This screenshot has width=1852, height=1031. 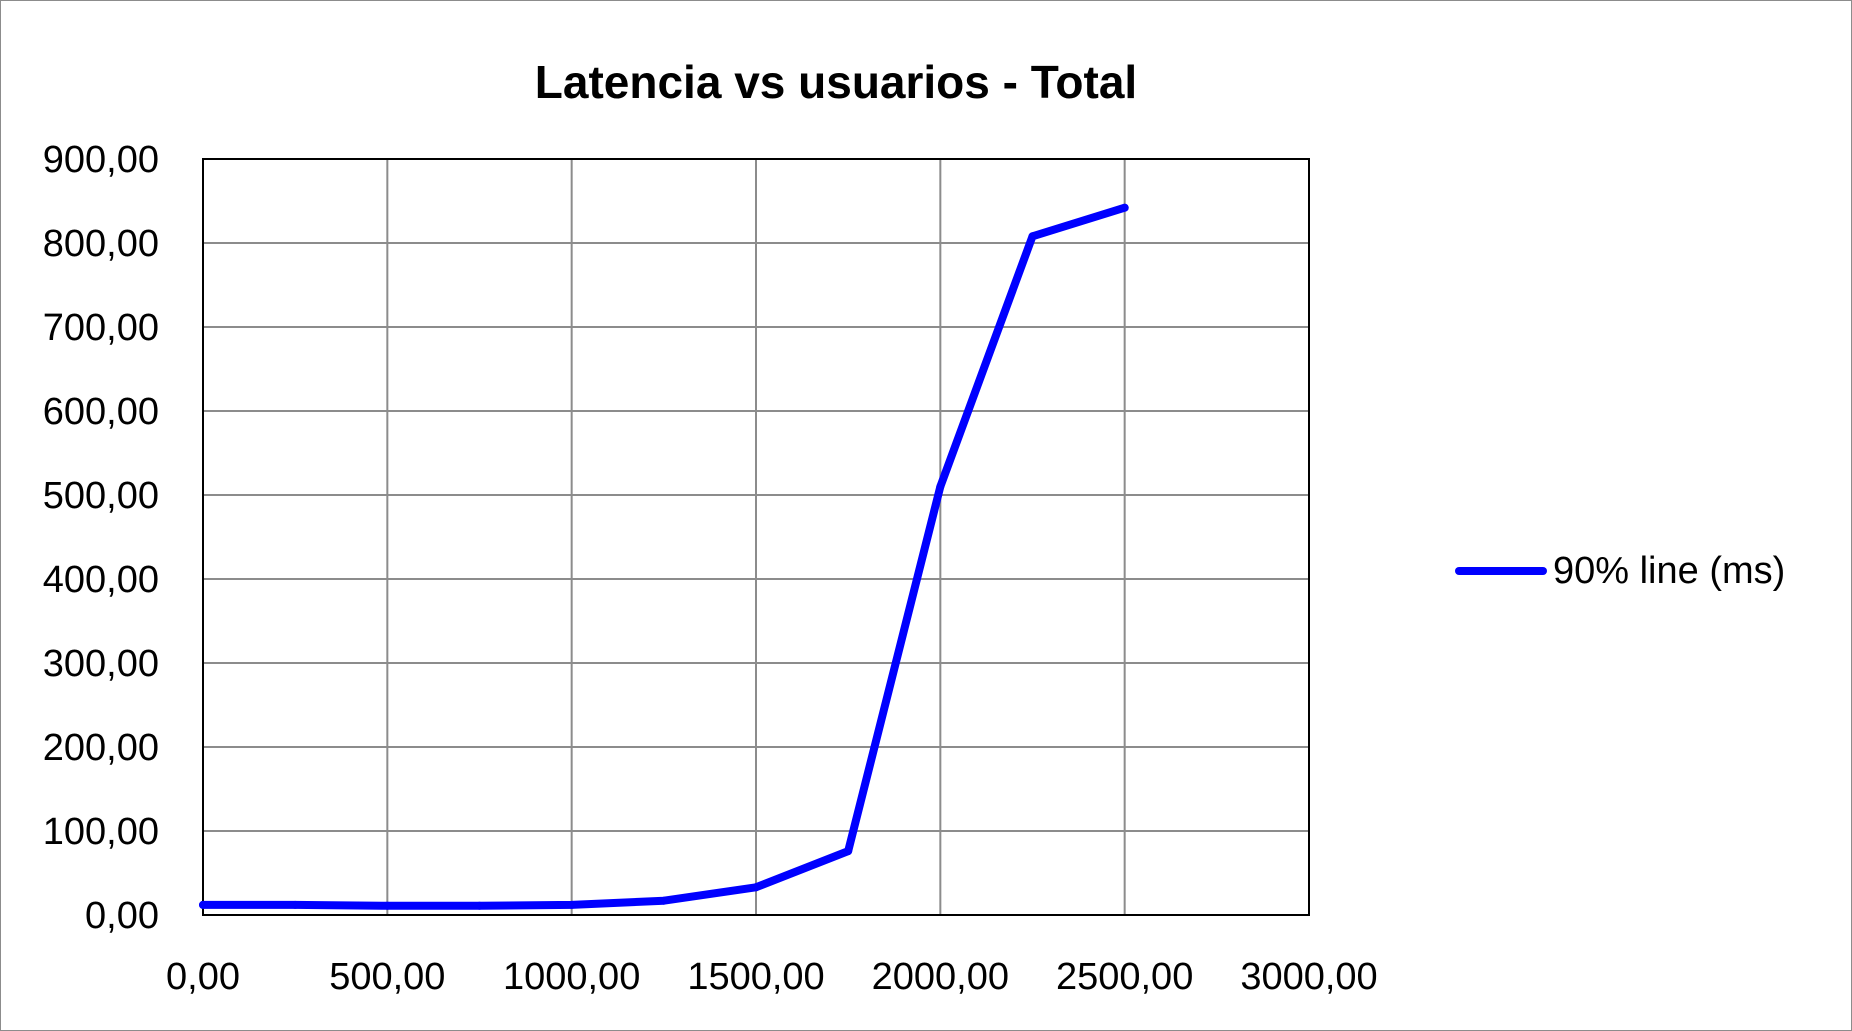 What do you see at coordinates (101, 496) in the screenshot?
I see `y-tick-label: 500,00` at bounding box center [101, 496].